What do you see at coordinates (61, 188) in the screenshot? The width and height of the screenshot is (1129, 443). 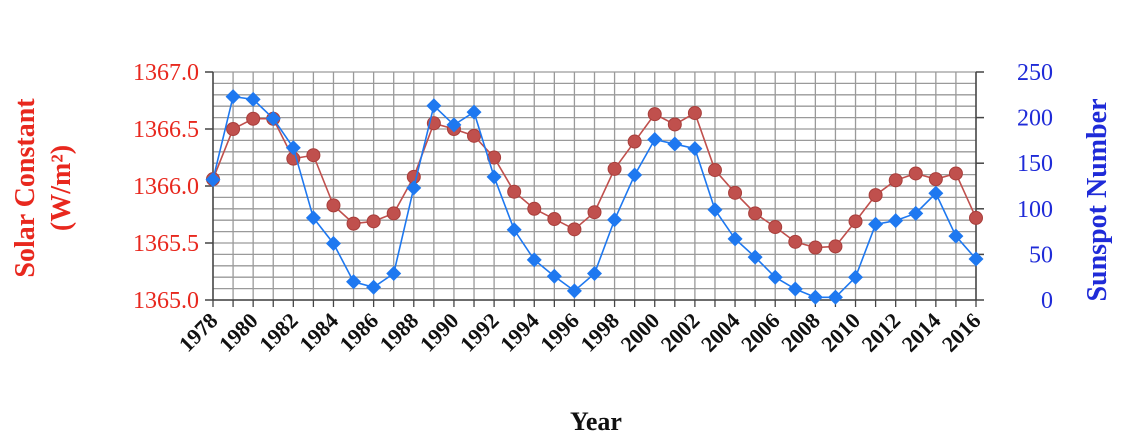 I see `left-axis-unit: (W/m²)` at bounding box center [61, 188].